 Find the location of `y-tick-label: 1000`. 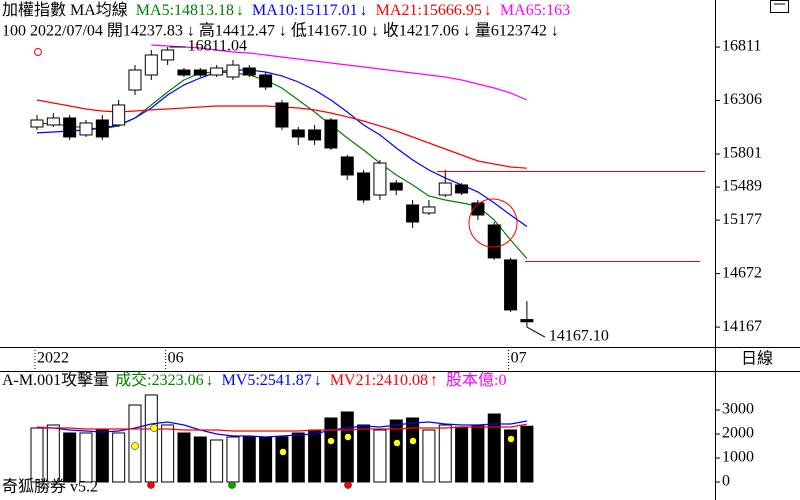

y-tick-label: 1000 is located at coordinates (738, 457).